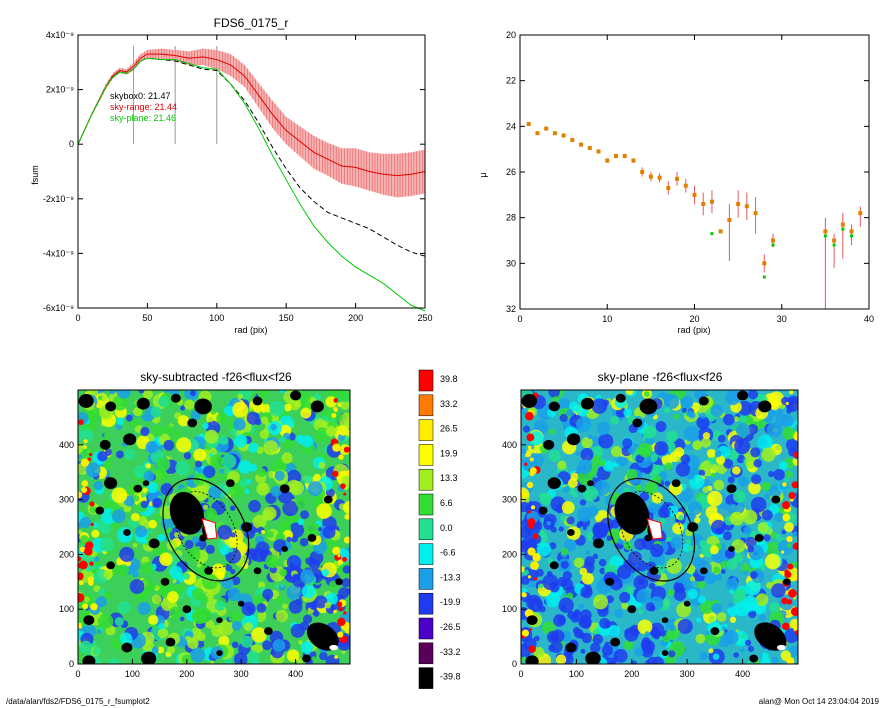 The height and width of the screenshot is (708, 885). I want to click on colorbar-label: -19.9, so click(450, 602).